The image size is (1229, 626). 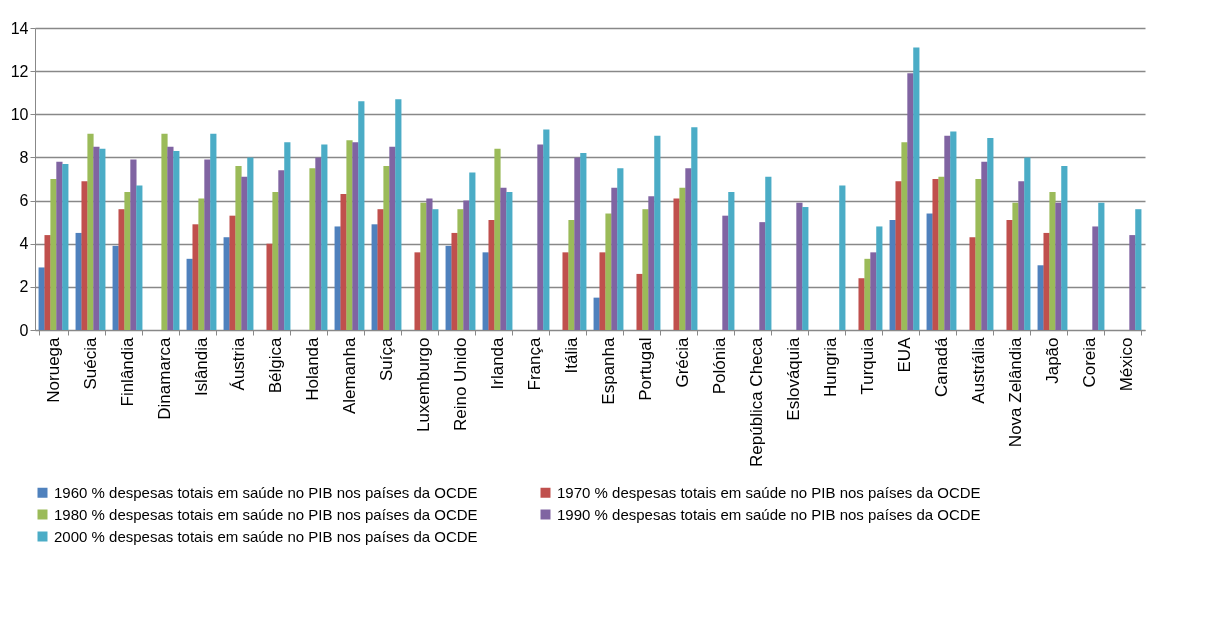 I want to click on x-tick-label: Hungria, so click(x=830, y=367).